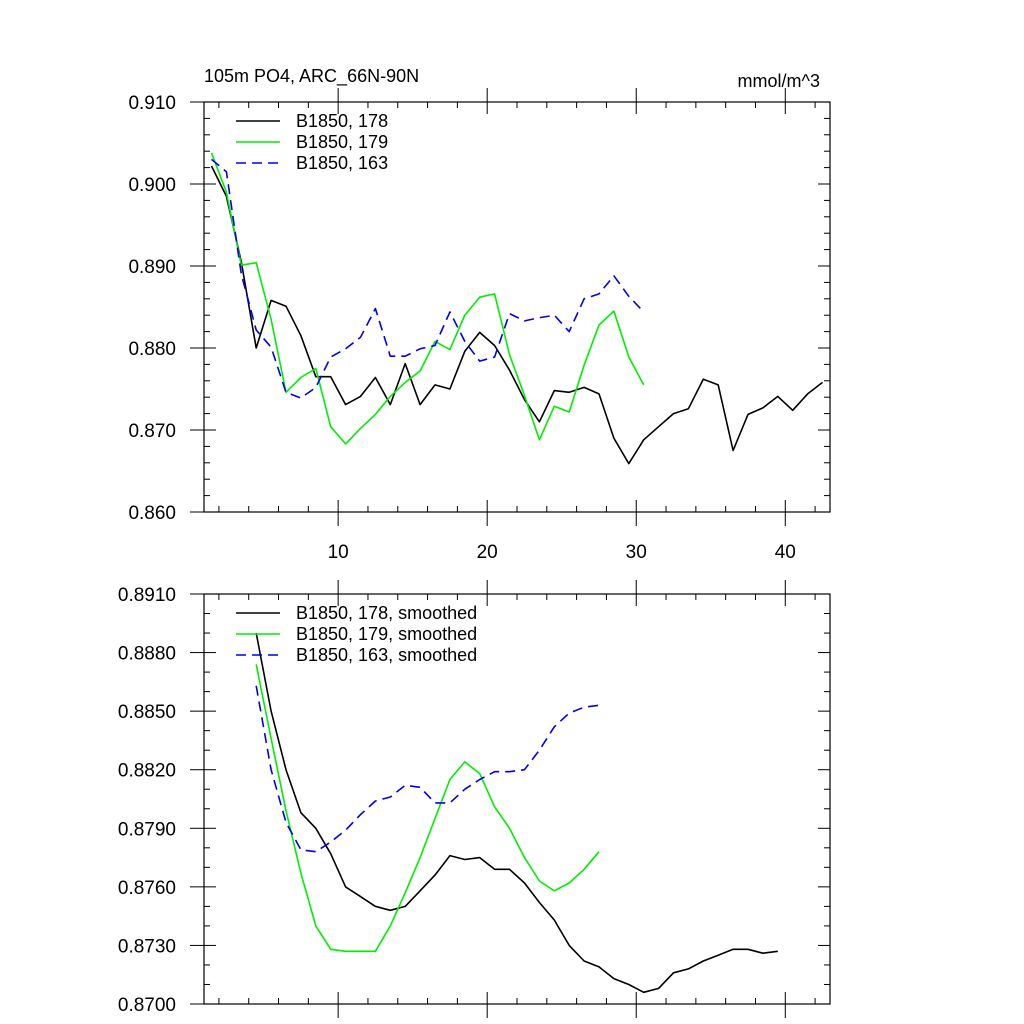 The height and width of the screenshot is (1024, 1024). What do you see at coordinates (311, 76) in the screenshot?
I see `top-panel-title: 105m PO4, ARC_66N-90N` at bounding box center [311, 76].